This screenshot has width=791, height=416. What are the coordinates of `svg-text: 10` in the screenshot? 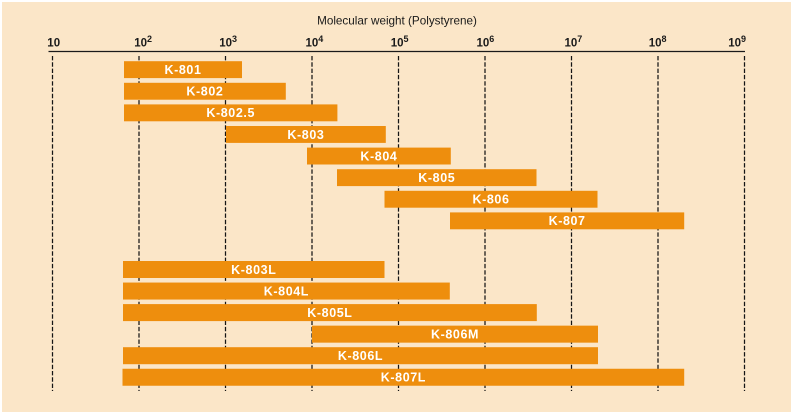 It's located at (53, 44).